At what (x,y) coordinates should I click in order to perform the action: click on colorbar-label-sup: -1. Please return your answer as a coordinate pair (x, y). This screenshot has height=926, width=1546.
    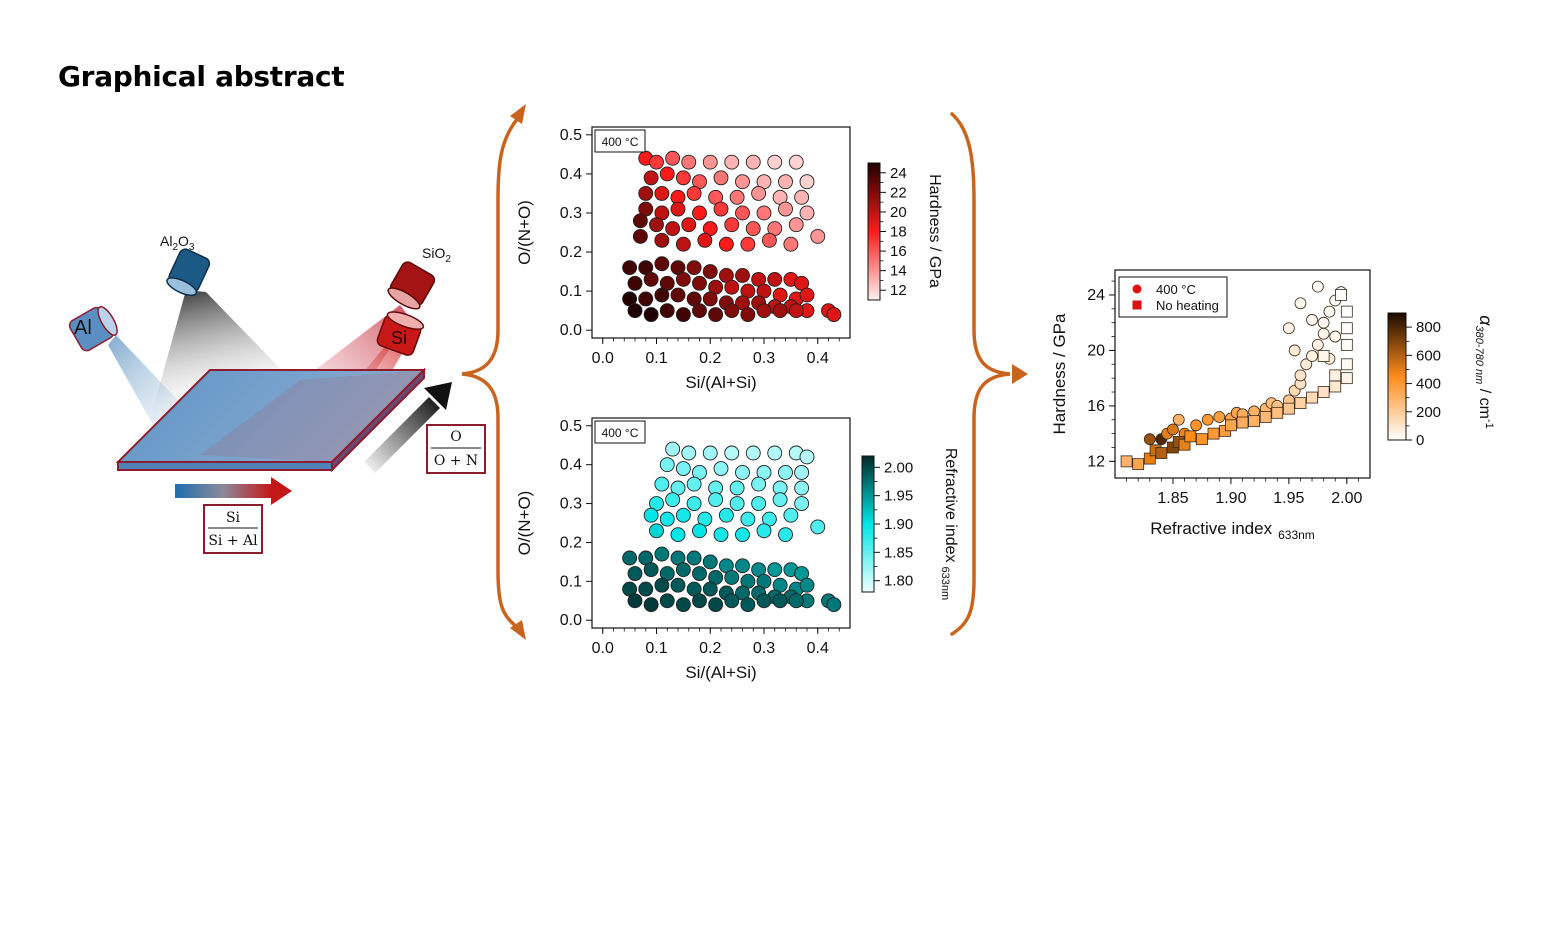
    Looking at the image, I should click on (1489, 424).